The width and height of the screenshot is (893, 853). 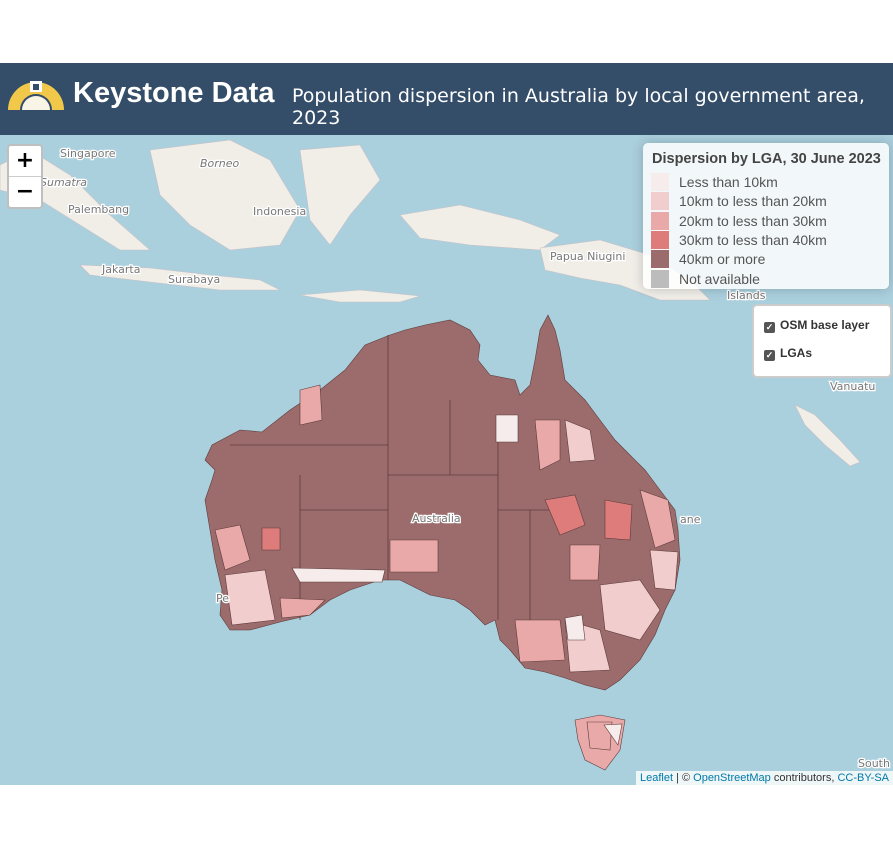 I want to click on layer-item: ✓ LGAs, so click(x=788, y=353).